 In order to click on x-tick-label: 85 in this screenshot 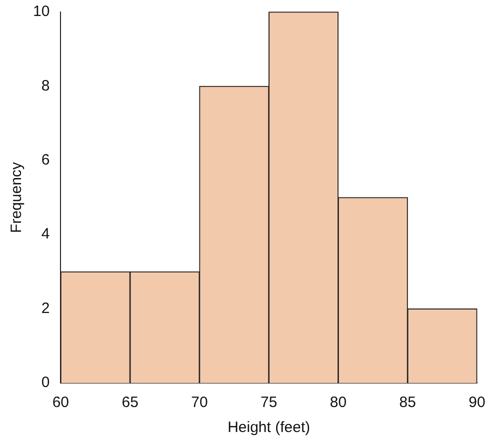, I will do `click(407, 403)`.